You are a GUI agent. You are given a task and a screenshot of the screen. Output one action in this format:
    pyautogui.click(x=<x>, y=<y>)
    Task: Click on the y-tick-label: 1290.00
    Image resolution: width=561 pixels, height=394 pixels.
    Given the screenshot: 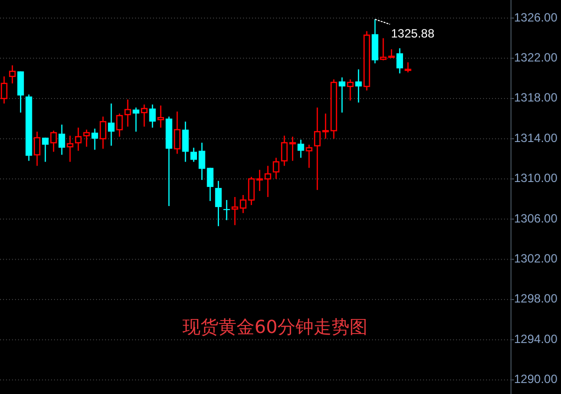 What is the action you would take?
    pyautogui.click(x=536, y=379)
    